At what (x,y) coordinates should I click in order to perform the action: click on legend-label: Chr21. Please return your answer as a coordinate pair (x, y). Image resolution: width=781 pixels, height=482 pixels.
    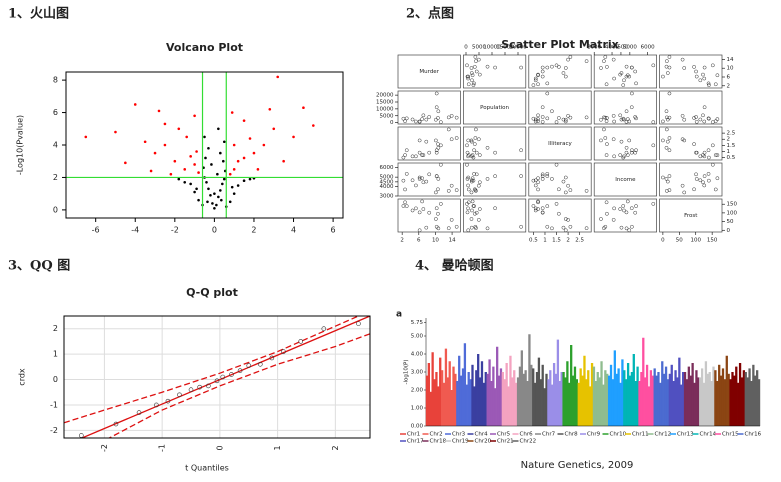
    Looking at the image, I should click on (505, 442).